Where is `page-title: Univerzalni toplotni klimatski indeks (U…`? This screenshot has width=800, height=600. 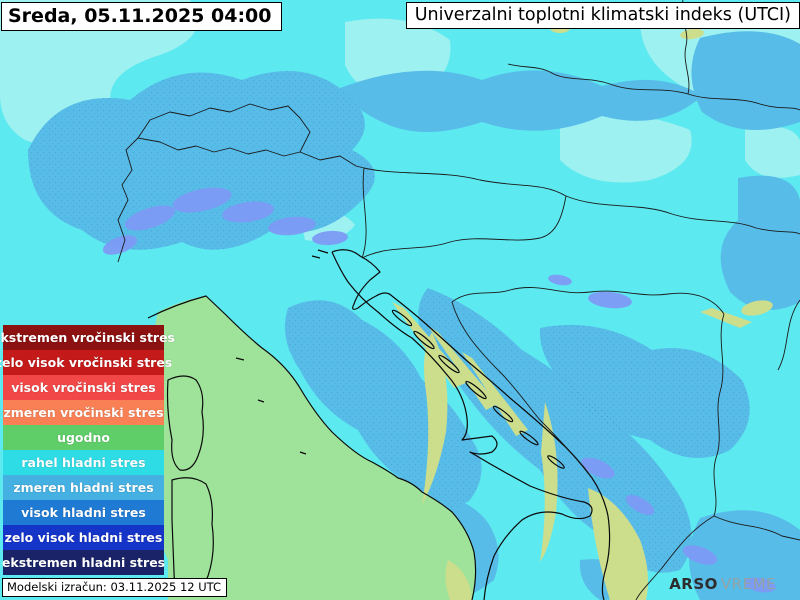
page-title: Univerzalni toplotni klimatski indeks (U… is located at coordinates (602, 15).